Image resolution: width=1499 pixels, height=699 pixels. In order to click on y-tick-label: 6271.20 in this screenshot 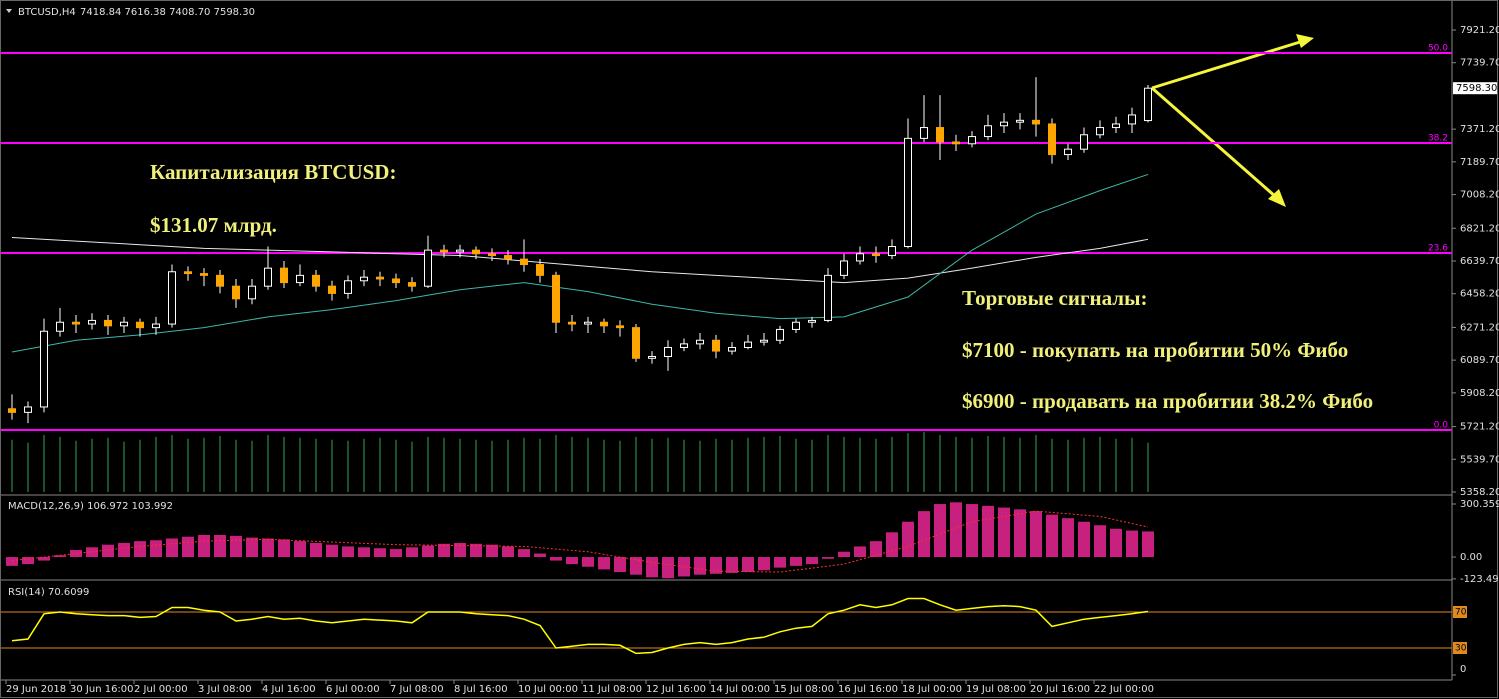, I will do `click(1479, 327)`.